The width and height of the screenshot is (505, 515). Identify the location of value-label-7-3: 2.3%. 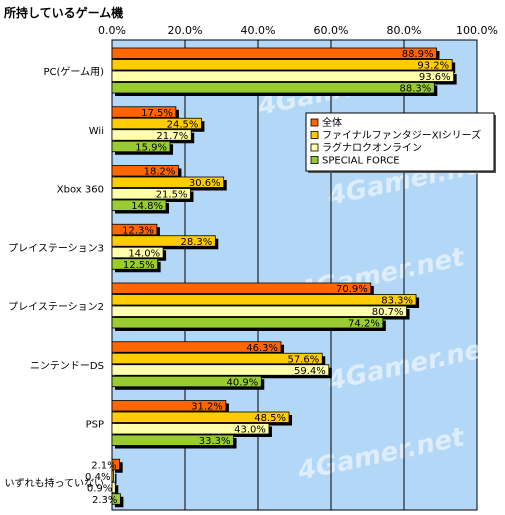
(104, 500).